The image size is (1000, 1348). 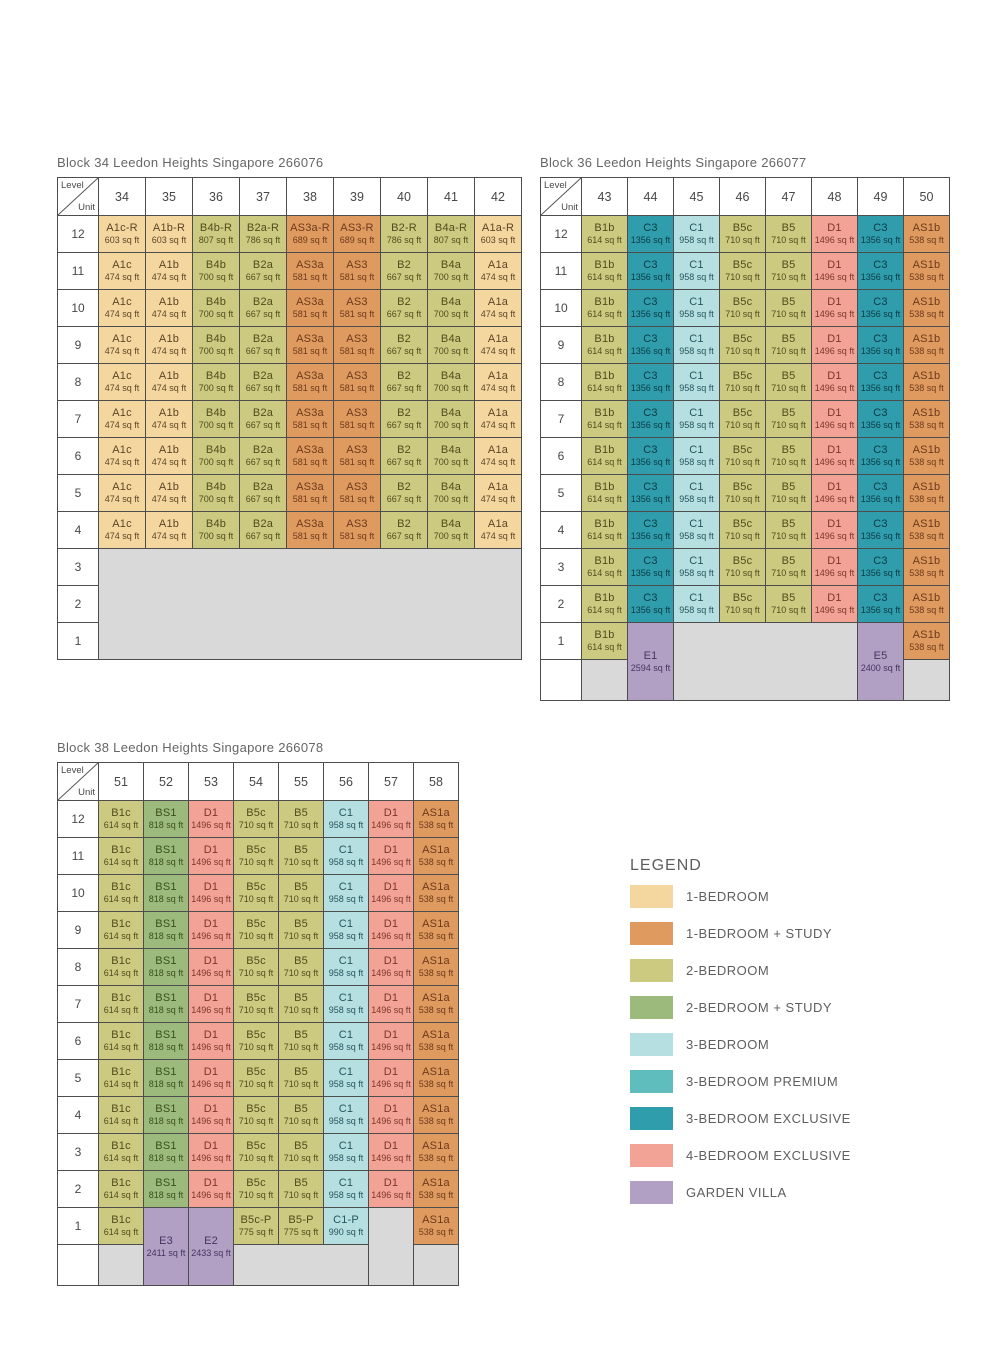 What do you see at coordinates (604, 493) in the screenshot?
I see `unit-cell: B1b 614 sq ft` at bounding box center [604, 493].